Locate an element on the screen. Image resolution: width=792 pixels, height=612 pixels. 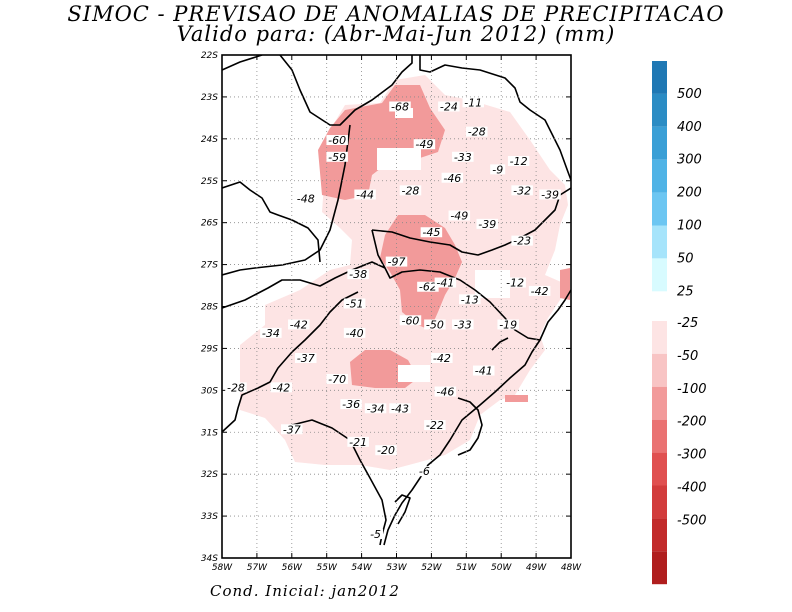
anomaly-region-medium-north is located at coordinates (381, 142).